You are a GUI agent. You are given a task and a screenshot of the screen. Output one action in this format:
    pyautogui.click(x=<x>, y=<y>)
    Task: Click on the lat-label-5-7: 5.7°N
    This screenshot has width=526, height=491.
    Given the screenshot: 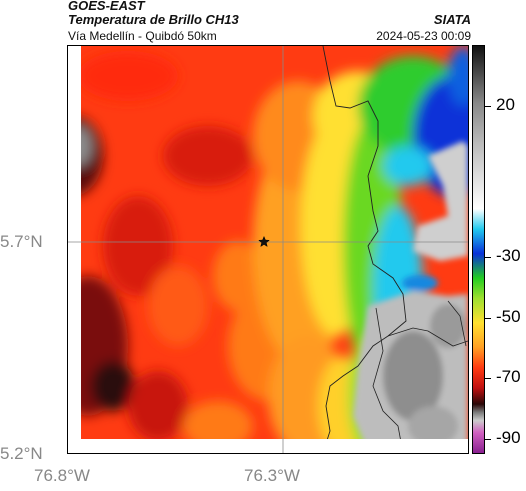 What is the action you would take?
    pyautogui.click(x=21, y=241)
    